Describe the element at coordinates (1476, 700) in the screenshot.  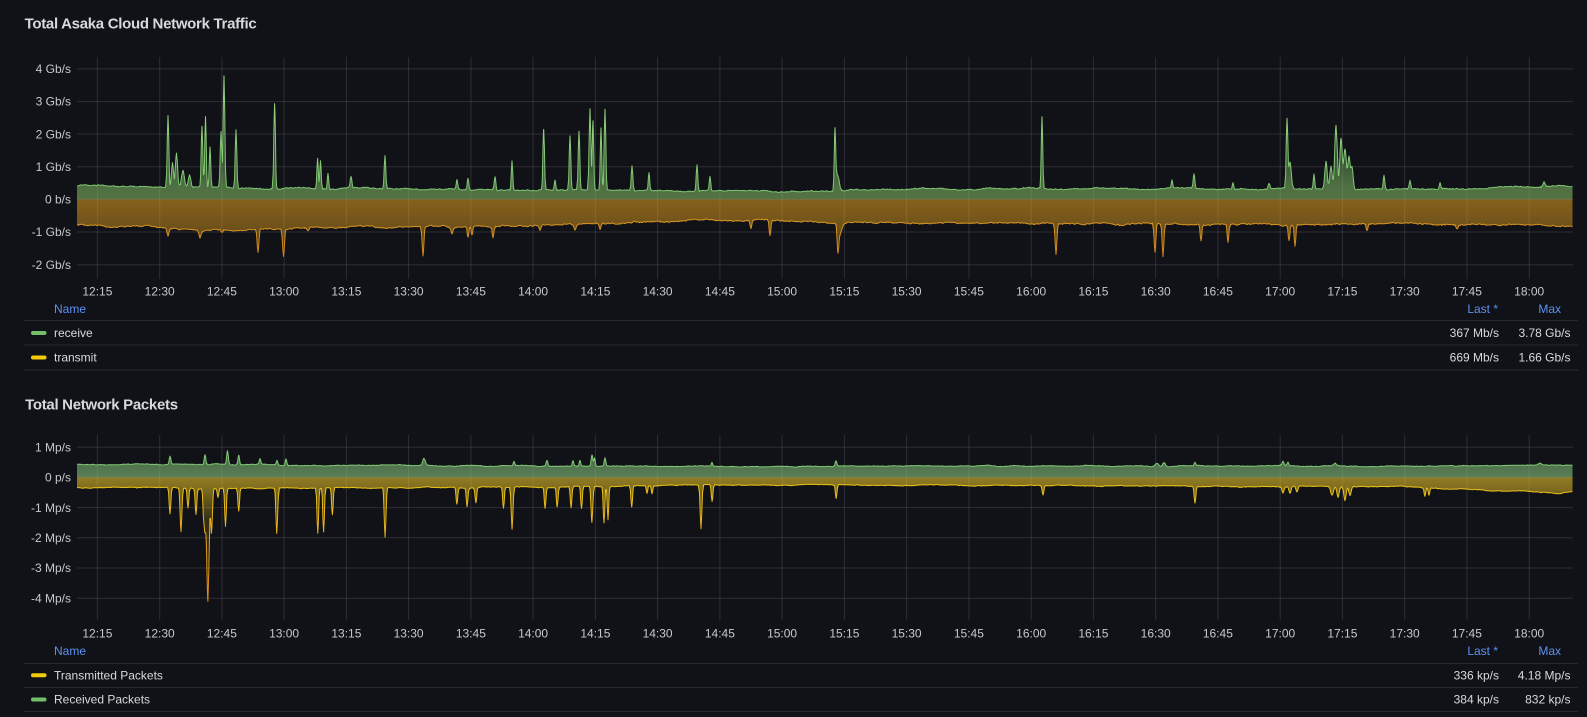
I see `svg-text: 384 kp/s` at that location.